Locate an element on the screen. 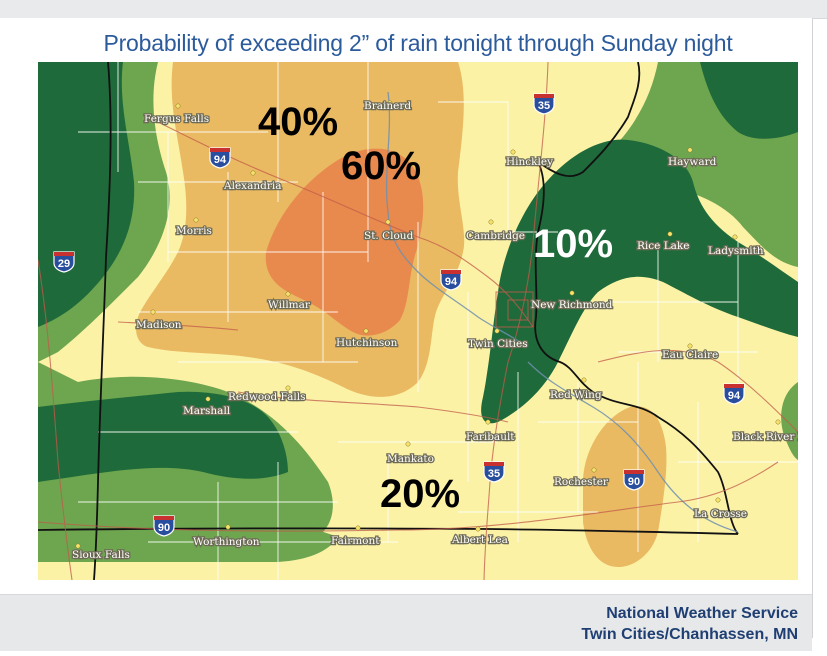 The height and width of the screenshot is (656, 827). zone-40-60-southeast is located at coordinates (625, 486).